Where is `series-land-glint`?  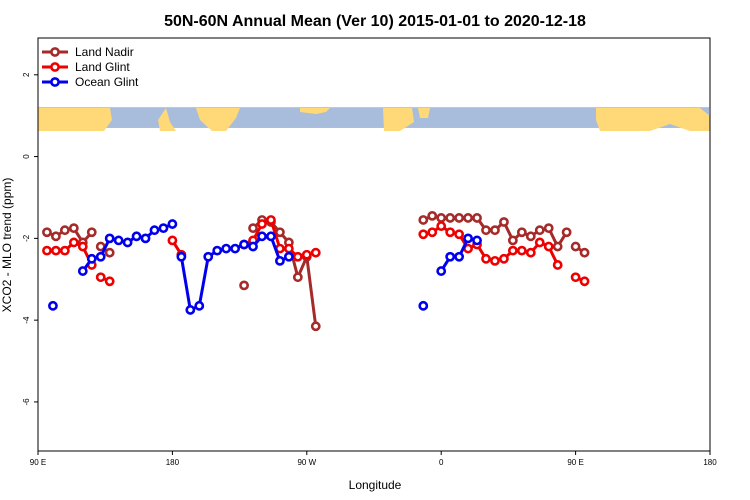 series-land-glint is located at coordinates (316, 251).